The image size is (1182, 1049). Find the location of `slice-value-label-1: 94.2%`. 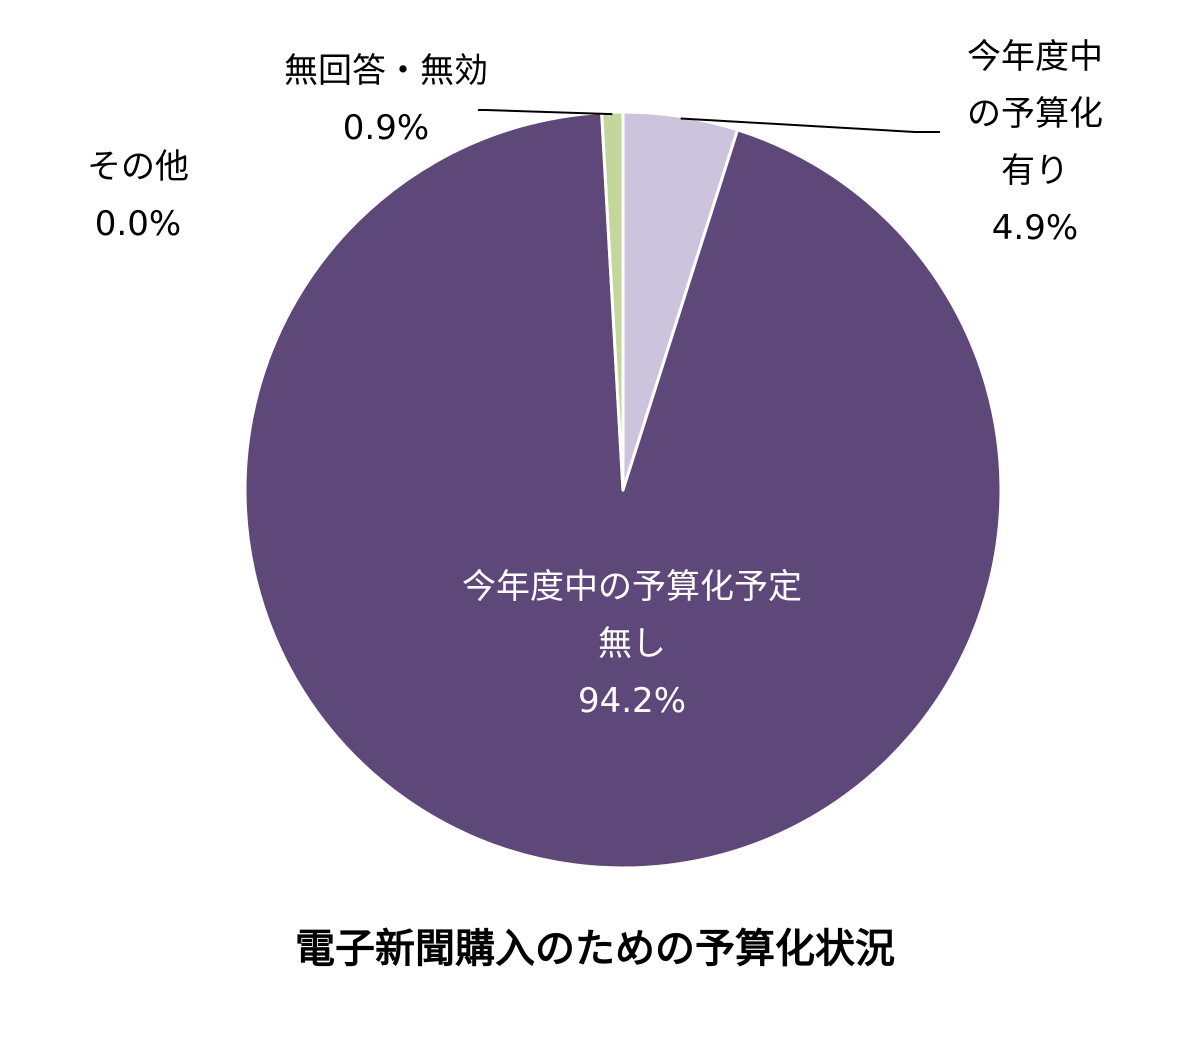

slice-value-label-1: 94.2% is located at coordinates (632, 701).